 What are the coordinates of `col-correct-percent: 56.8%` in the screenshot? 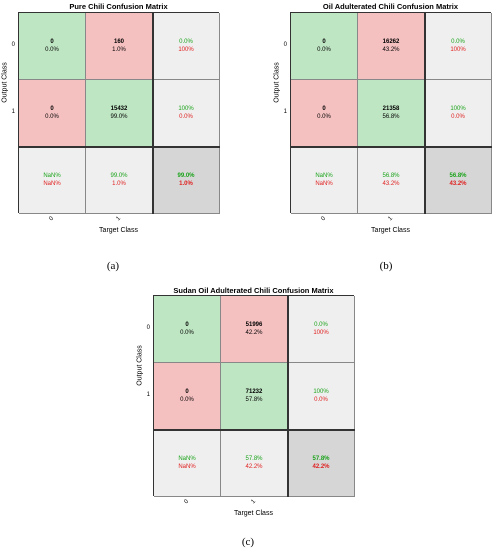 It's located at (391, 176).